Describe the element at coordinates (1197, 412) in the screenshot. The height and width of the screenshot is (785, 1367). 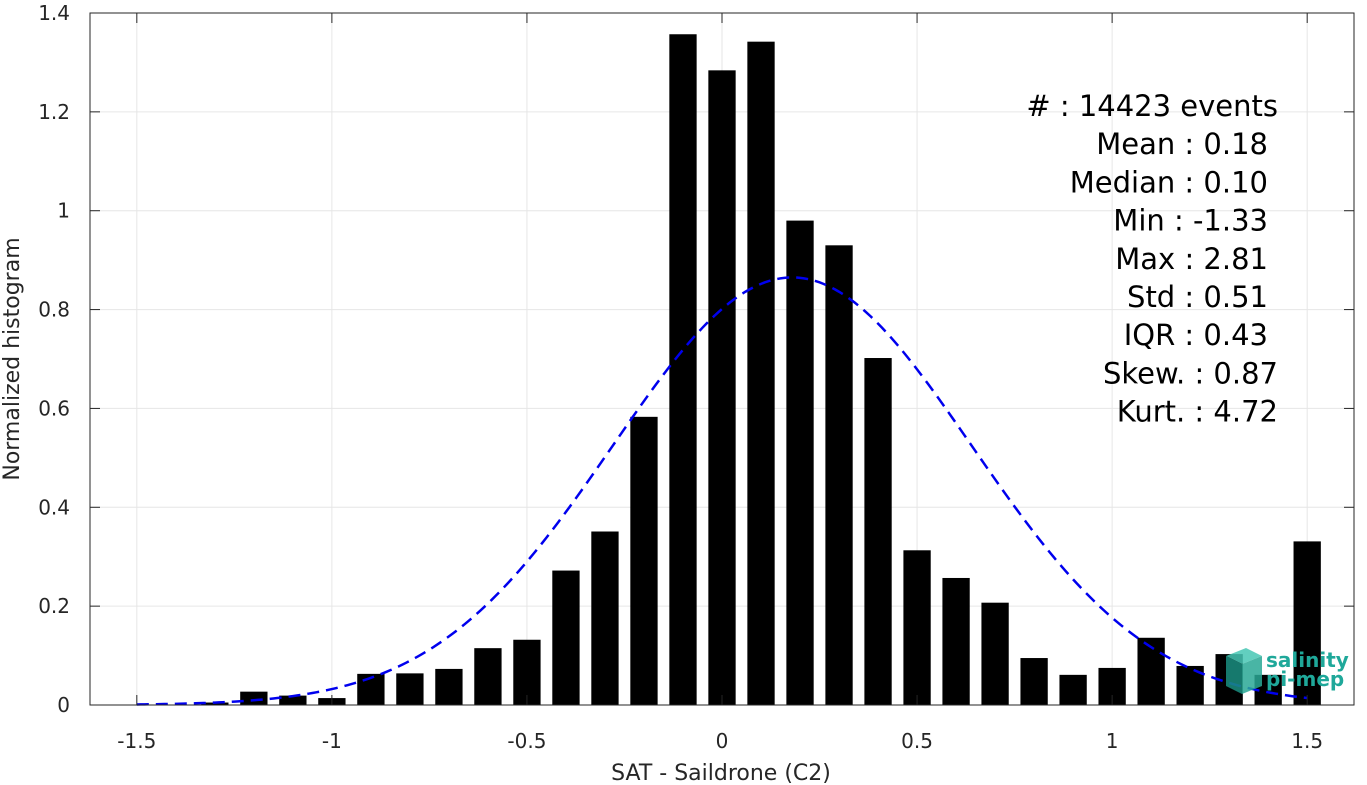
I see `stat-line: Kurt. : 4.72` at that location.